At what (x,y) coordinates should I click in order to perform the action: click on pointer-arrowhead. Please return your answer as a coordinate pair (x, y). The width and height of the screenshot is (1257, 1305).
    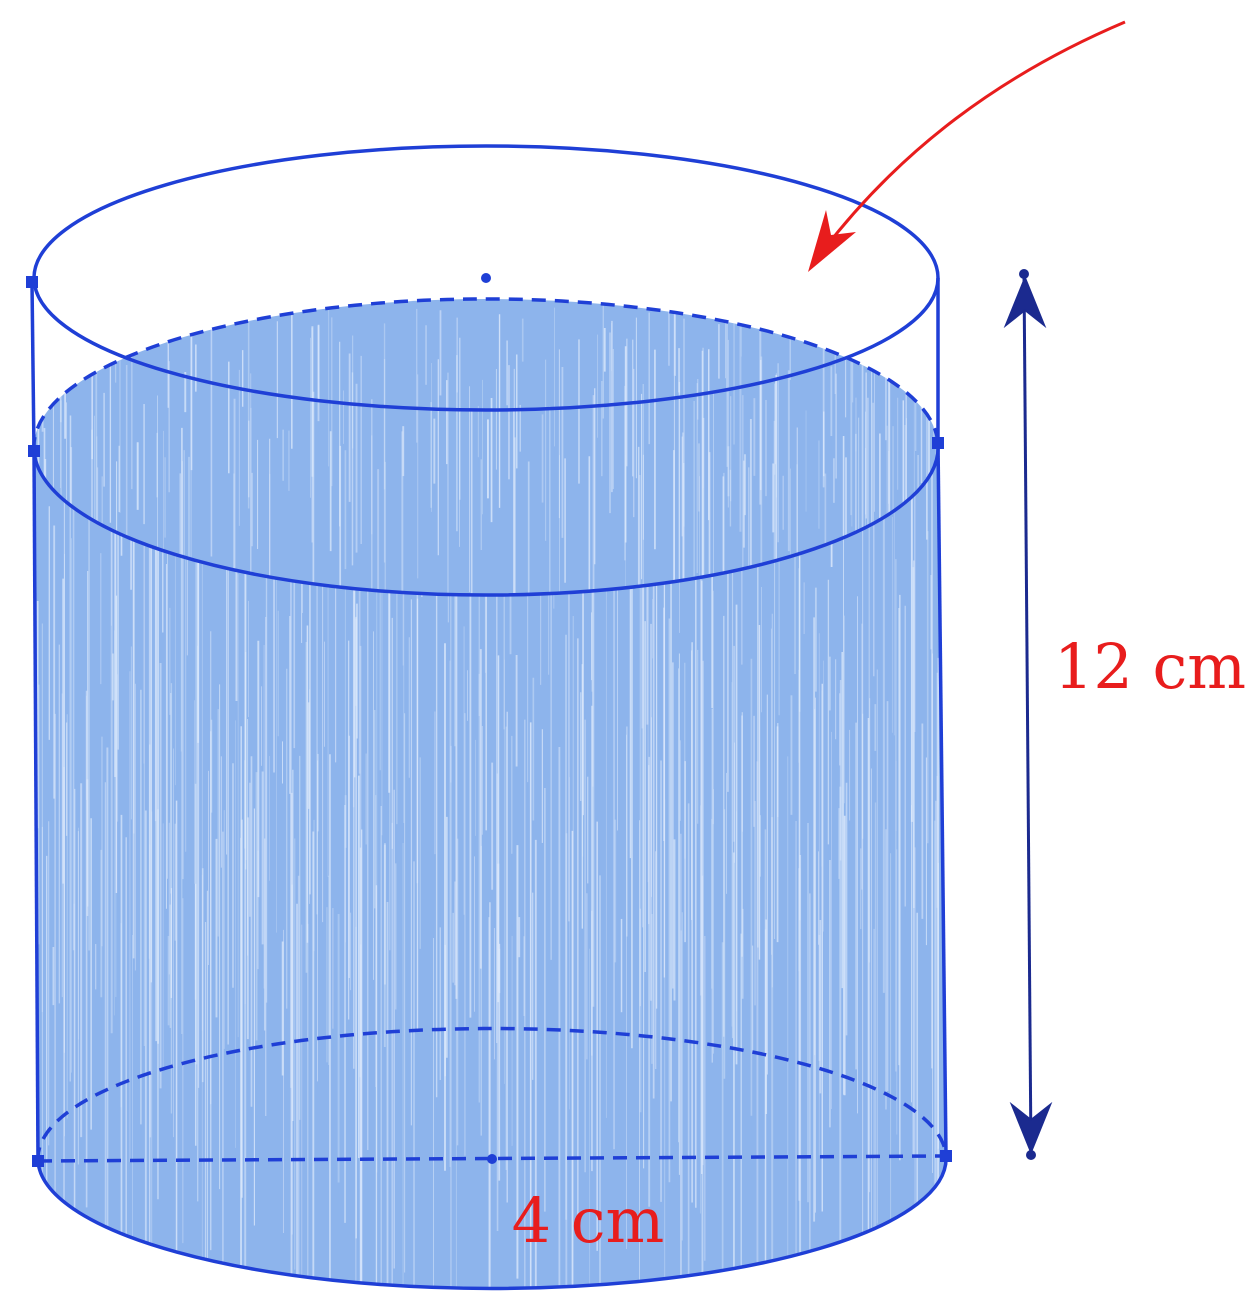
    Looking at the image, I should click on (832, 241).